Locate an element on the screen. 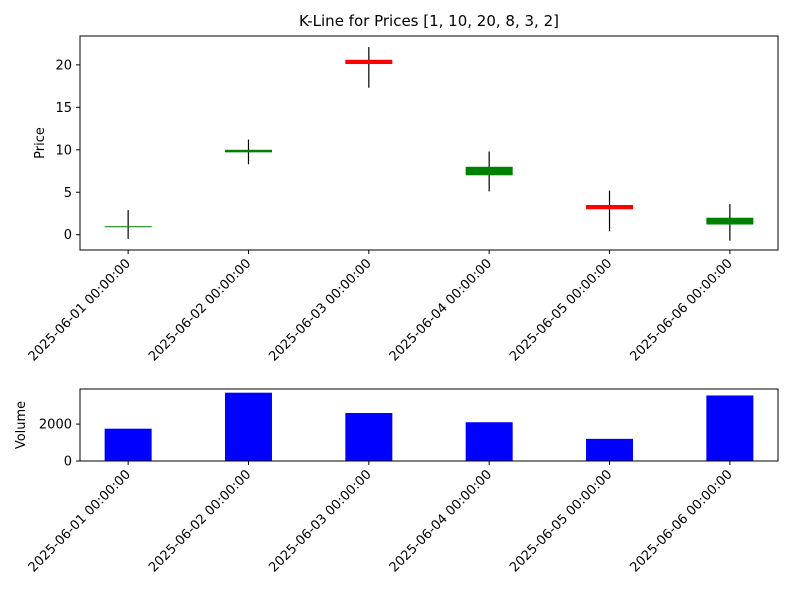 This screenshot has height=604, width=800. volume-axes-frame is located at coordinates (429, 425).